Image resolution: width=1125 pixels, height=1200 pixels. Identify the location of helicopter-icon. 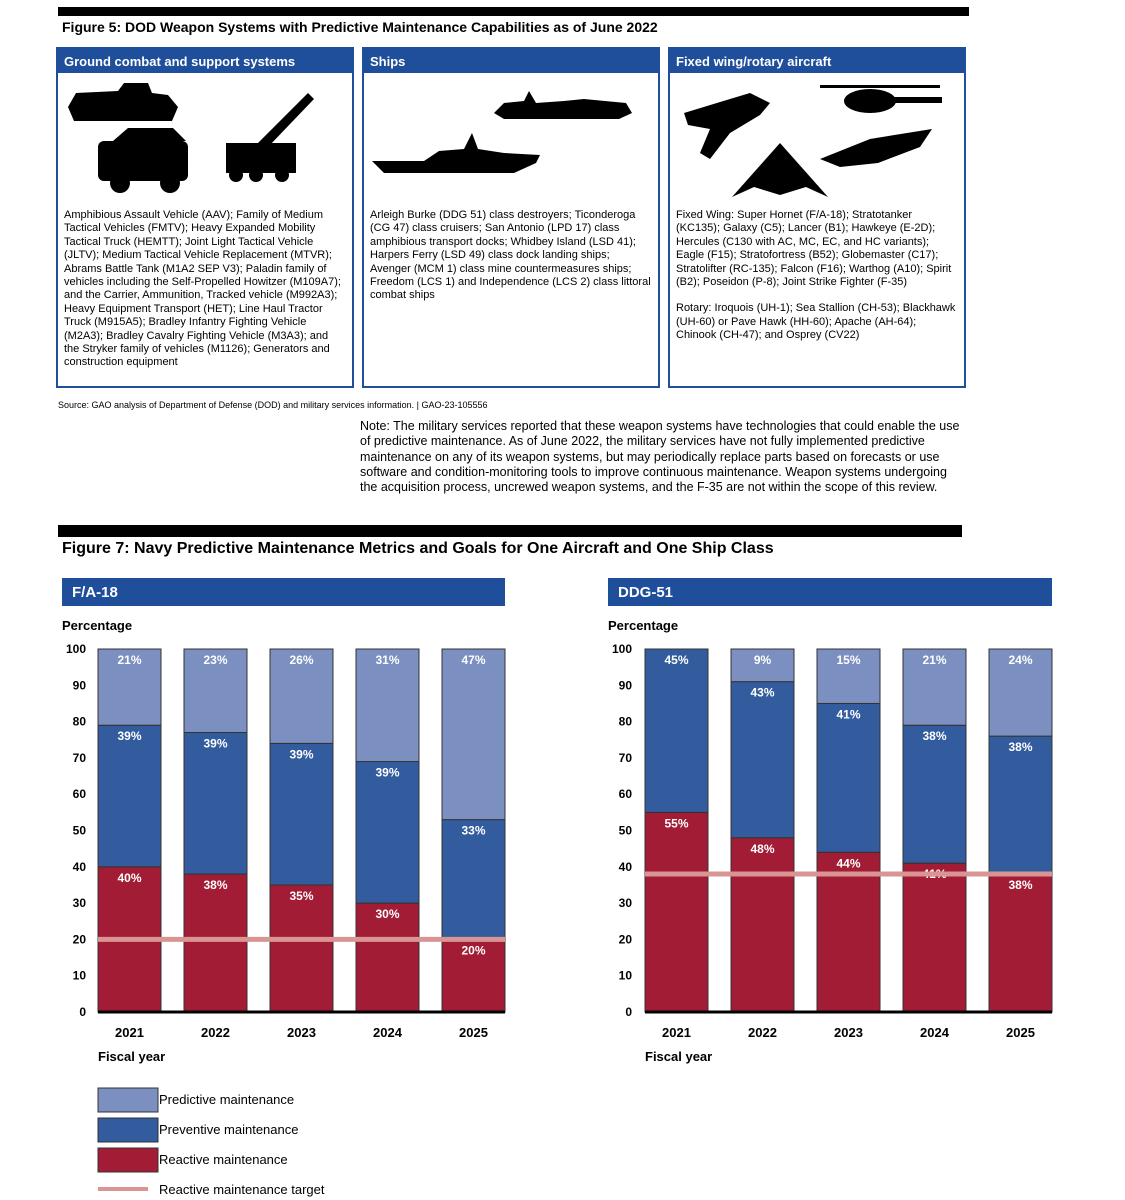
(870, 101).